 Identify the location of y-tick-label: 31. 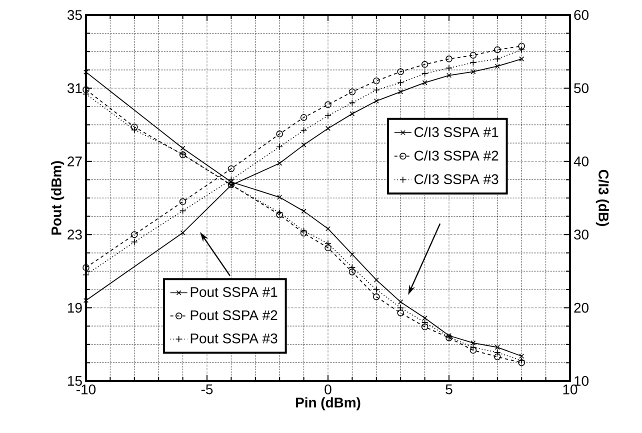
(75, 88).